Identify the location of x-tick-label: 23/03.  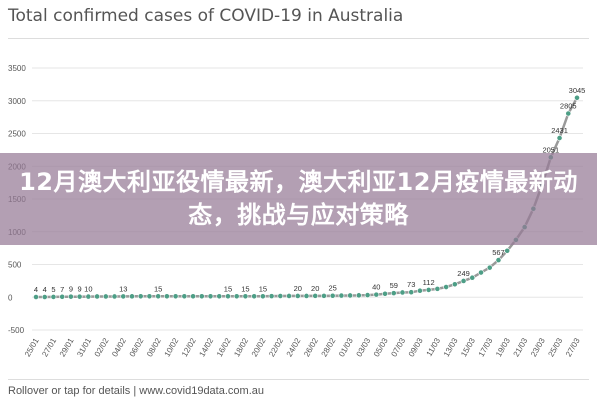
(538, 347).